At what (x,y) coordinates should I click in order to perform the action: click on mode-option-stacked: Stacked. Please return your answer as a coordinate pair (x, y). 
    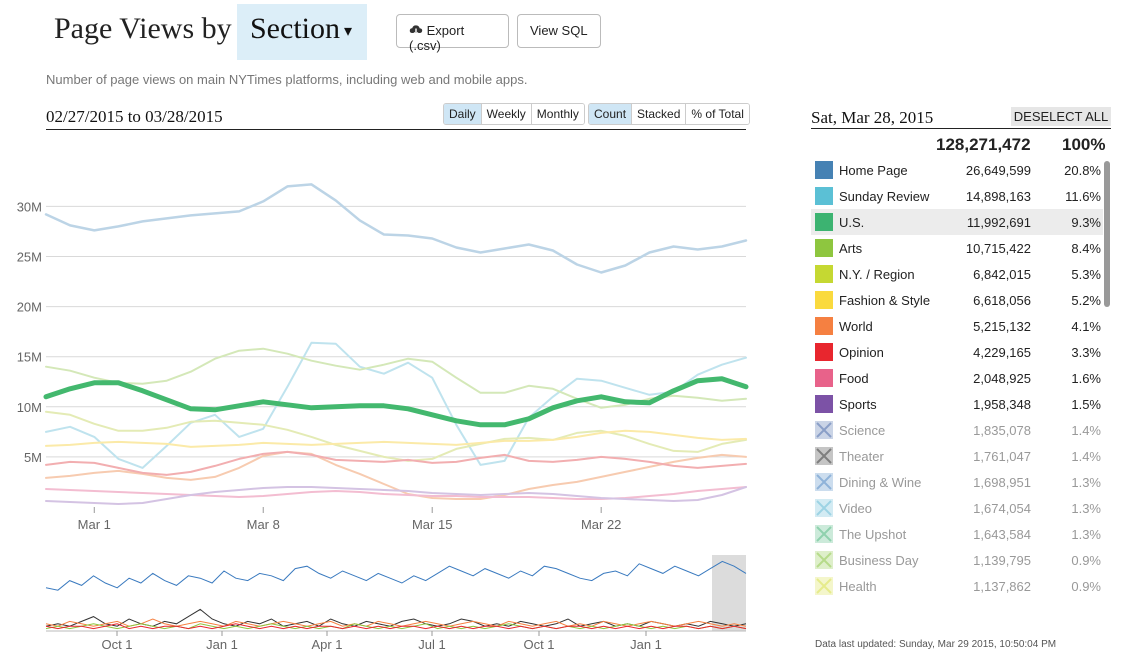
    Looking at the image, I should click on (659, 114).